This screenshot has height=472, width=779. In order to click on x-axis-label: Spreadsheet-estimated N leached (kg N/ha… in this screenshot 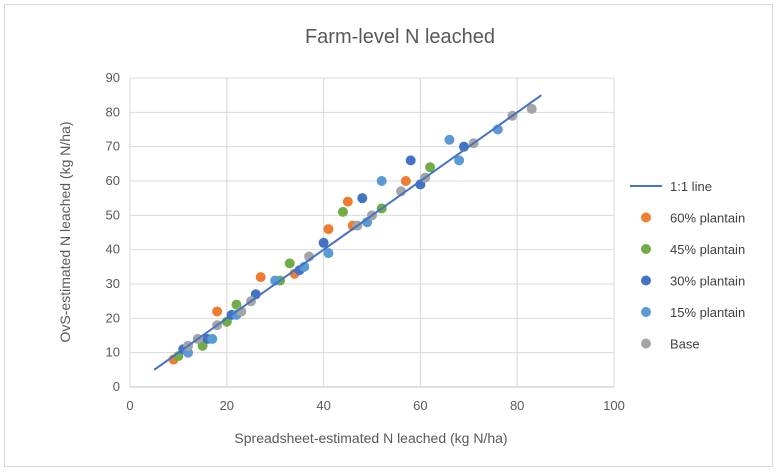, I will do `click(370, 438)`.